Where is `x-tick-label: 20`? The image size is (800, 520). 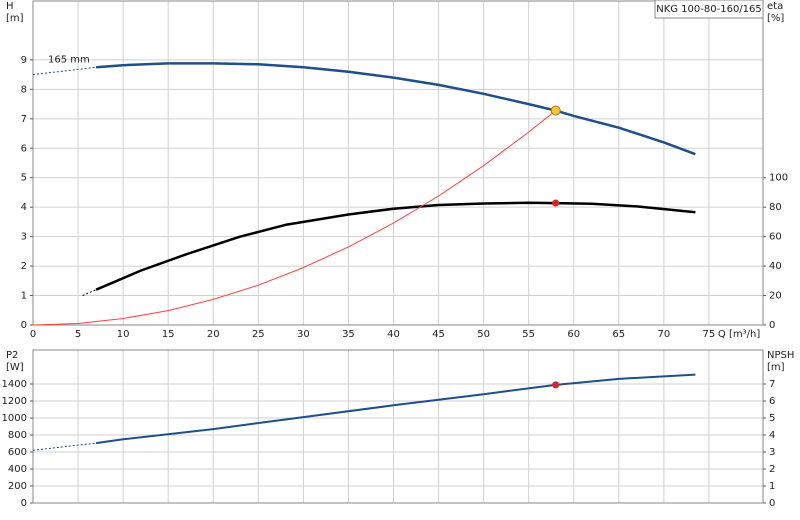 x-tick-label: 20 is located at coordinates (213, 334).